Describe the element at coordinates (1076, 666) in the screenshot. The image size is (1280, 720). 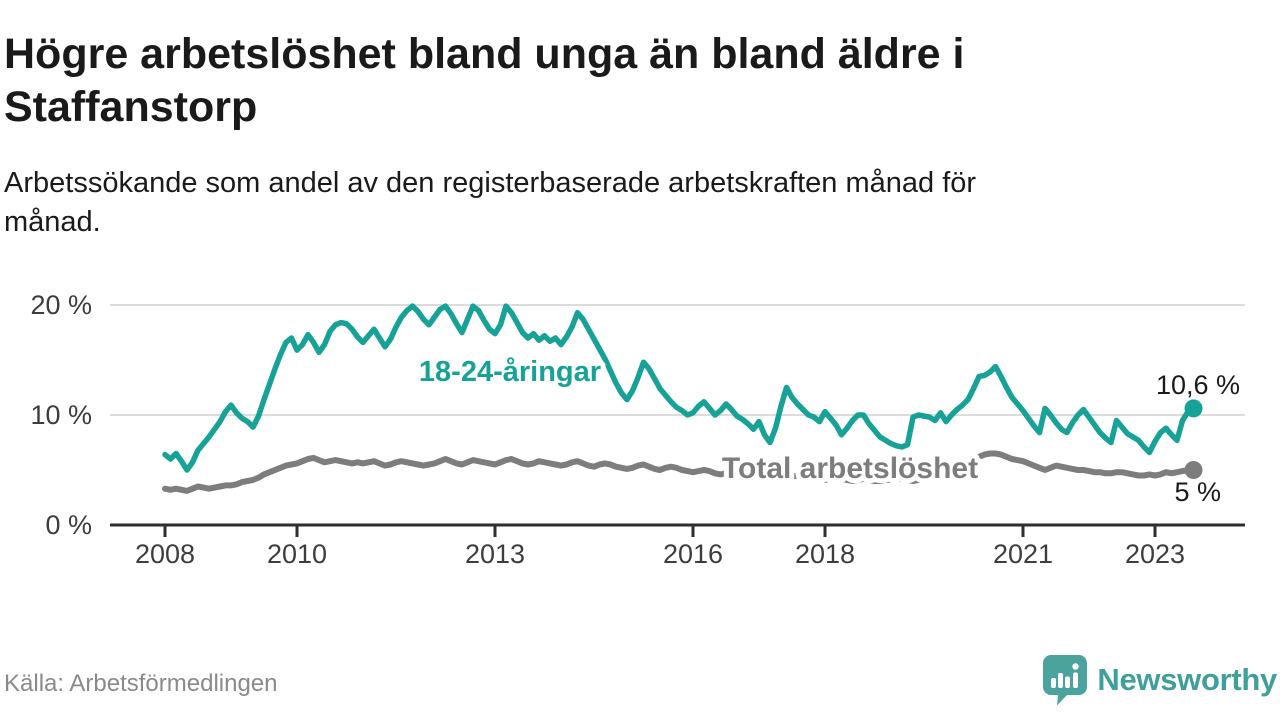
I see `exclamation-dot` at that location.